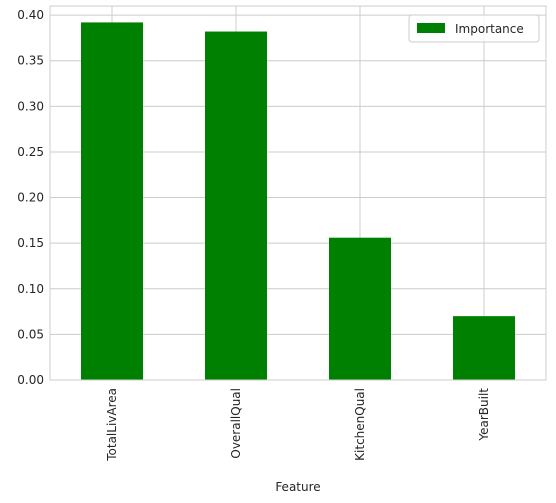 The width and height of the screenshot is (556, 503). What do you see at coordinates (236, 206) in the screenshot?
I see `bar-overallqual` at bounding box center [236, 206].